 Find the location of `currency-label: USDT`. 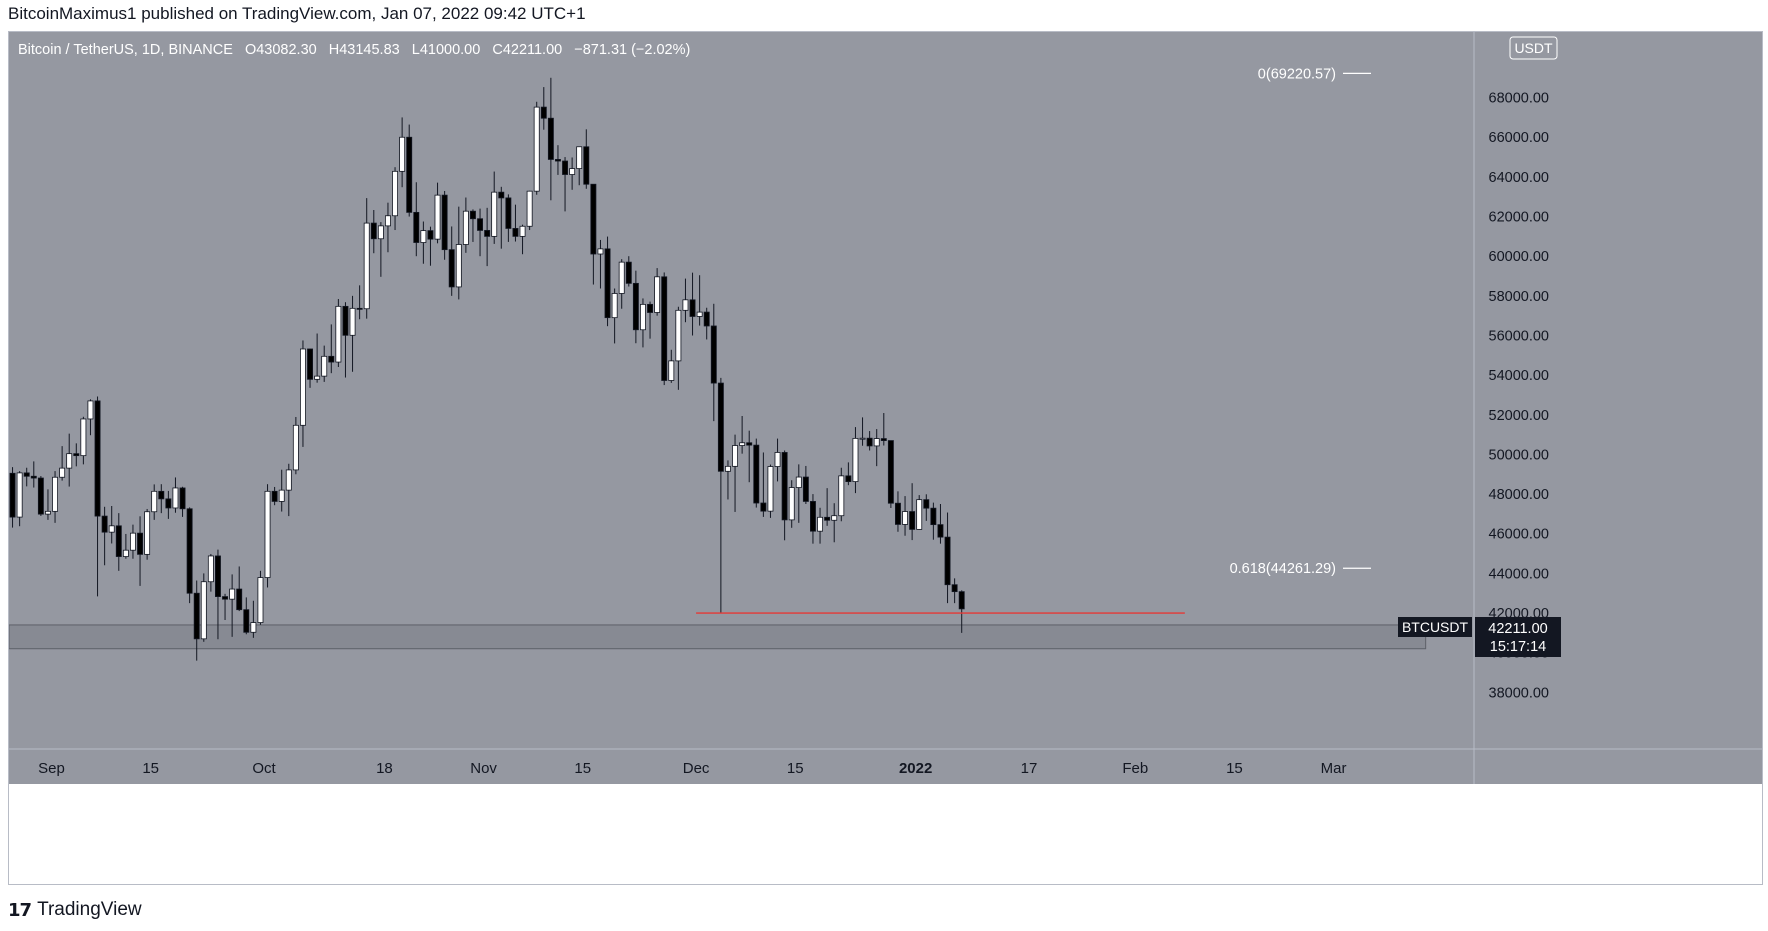

currency-label: USDT is located at coordinates (1533, 48).